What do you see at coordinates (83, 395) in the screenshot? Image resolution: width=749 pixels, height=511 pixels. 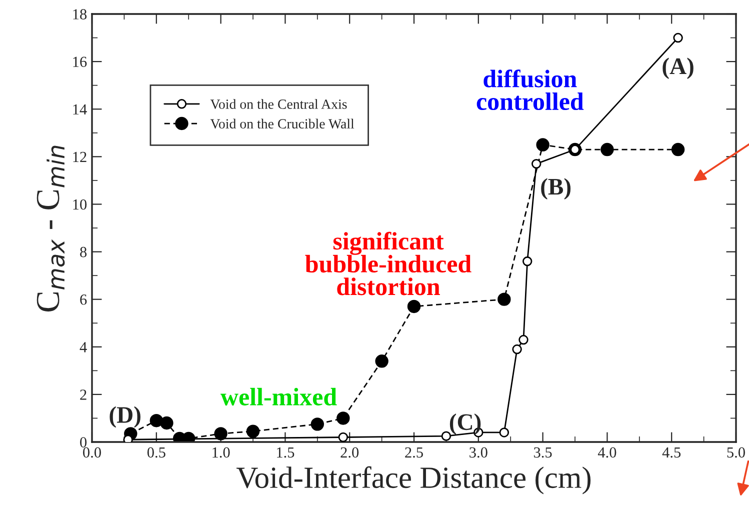 I see `y-tick-label: 2` at bounding box center [83, 395].